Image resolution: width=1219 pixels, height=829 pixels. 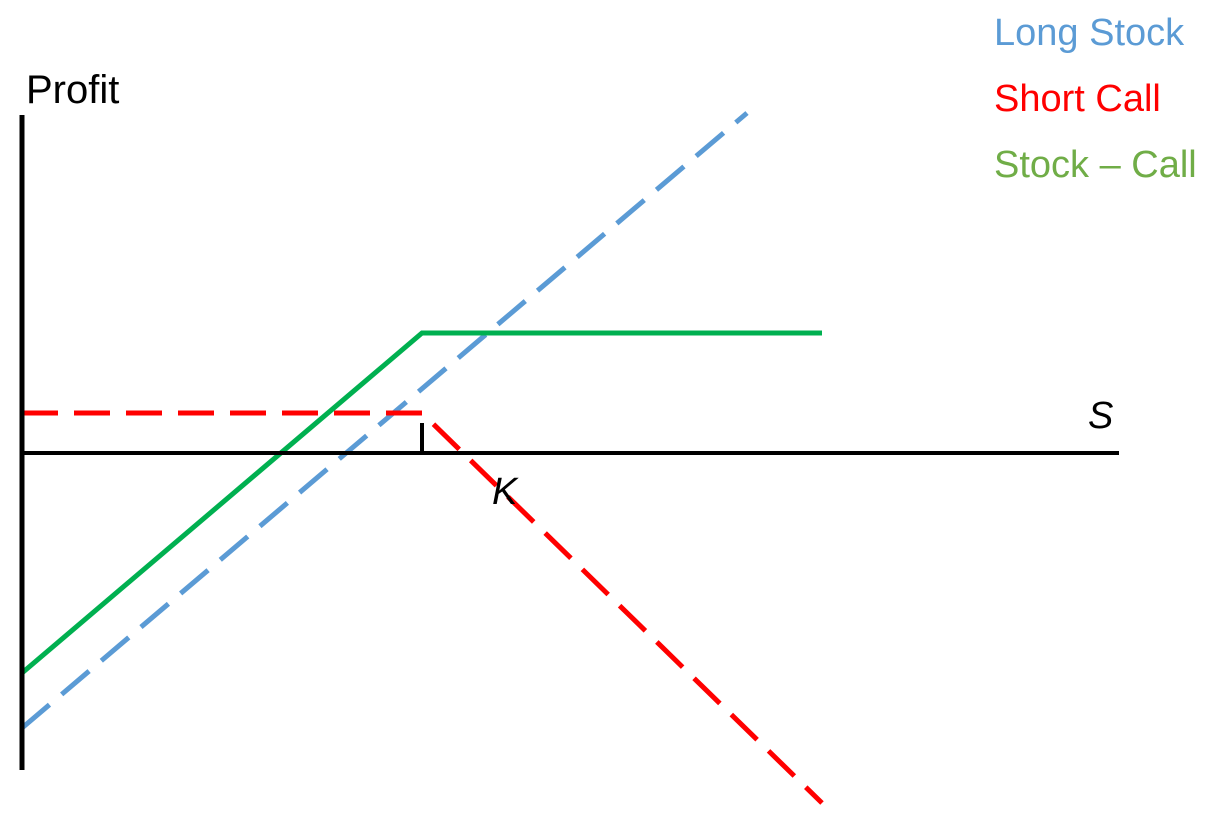 What do you see at coordinates (1095, 165) in the screenshot?
I see `legend-item-stock-minus-call: Stock – Call` at bounding box center [1095, 165].